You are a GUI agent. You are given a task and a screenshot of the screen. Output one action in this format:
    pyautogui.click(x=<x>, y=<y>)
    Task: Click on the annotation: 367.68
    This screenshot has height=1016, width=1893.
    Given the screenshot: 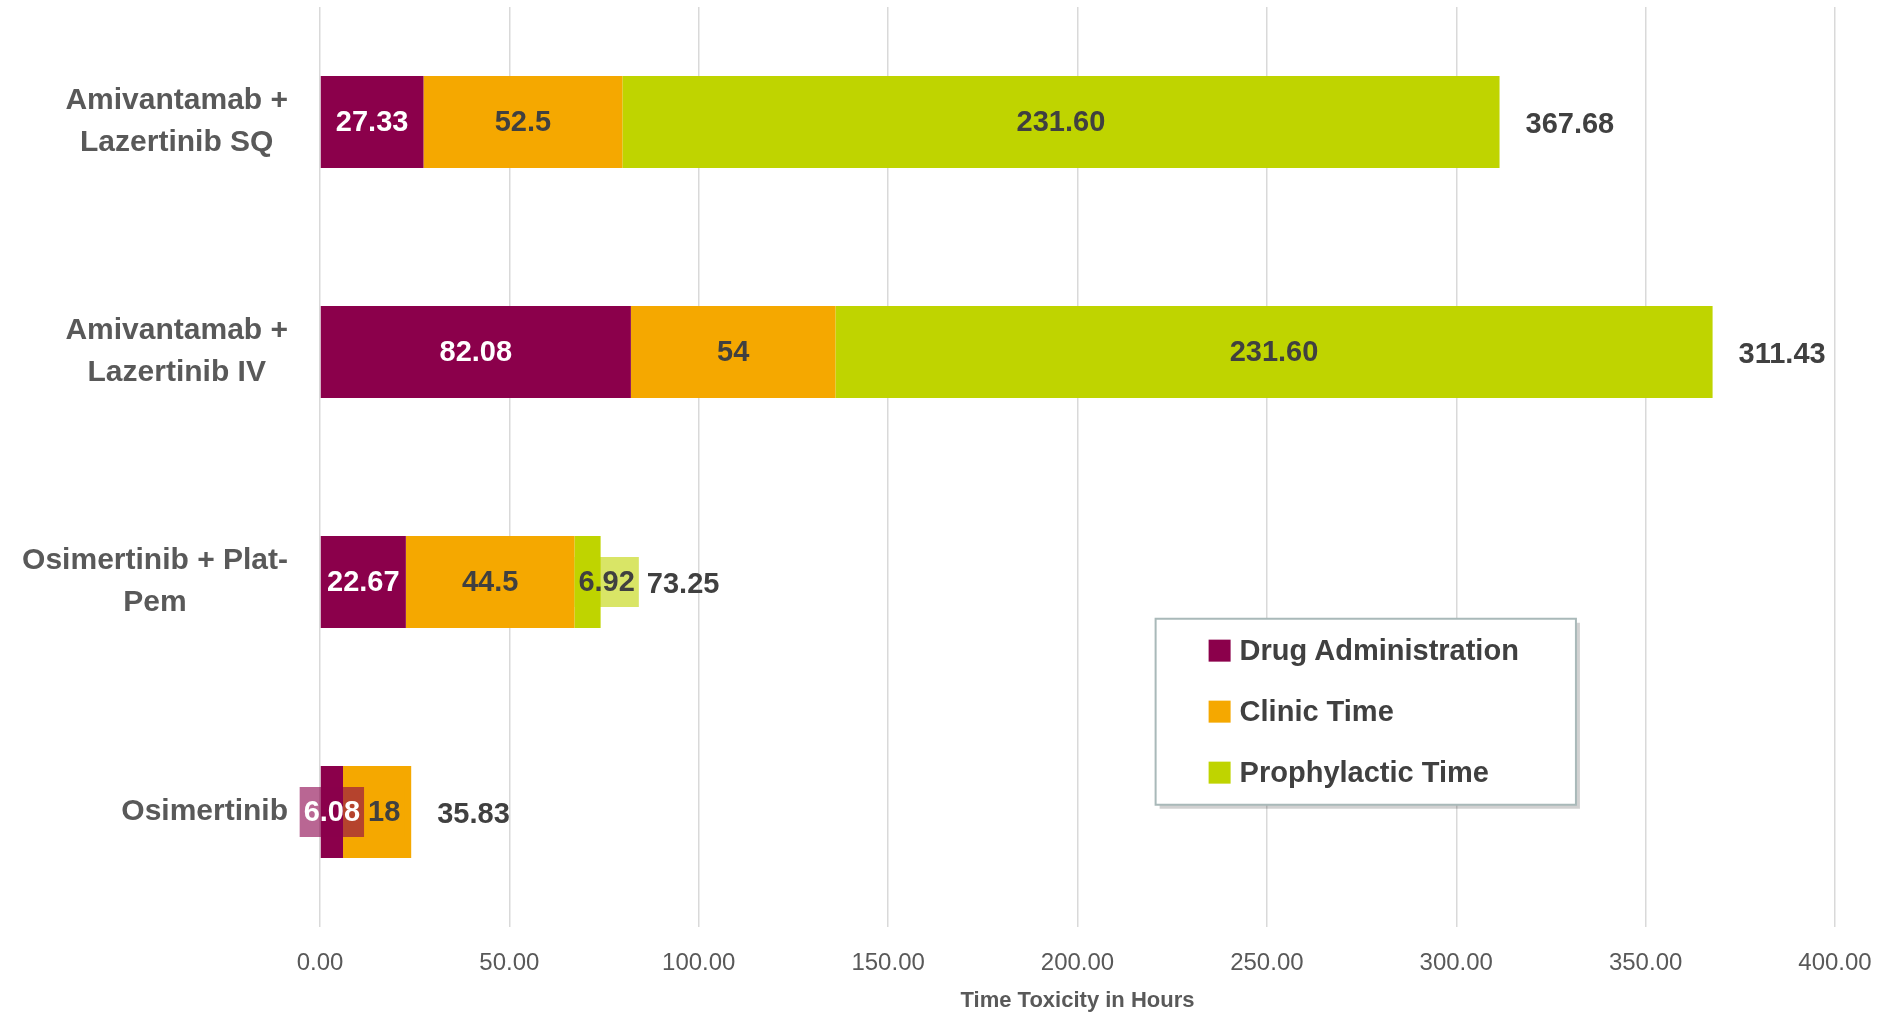 What is the action you would take?
    pyautogui.click(x=1570, y=123)
    